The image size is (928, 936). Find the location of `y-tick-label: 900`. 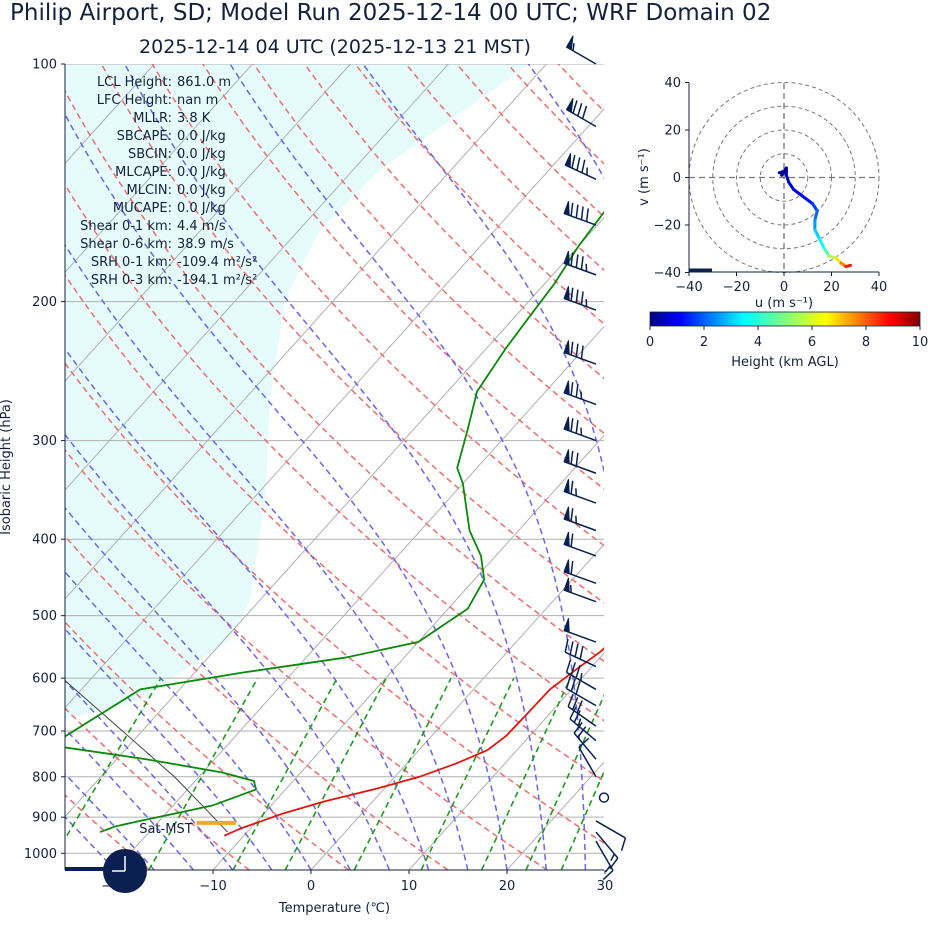

y-tick-label: 900 is located at coordinates (44, 818).